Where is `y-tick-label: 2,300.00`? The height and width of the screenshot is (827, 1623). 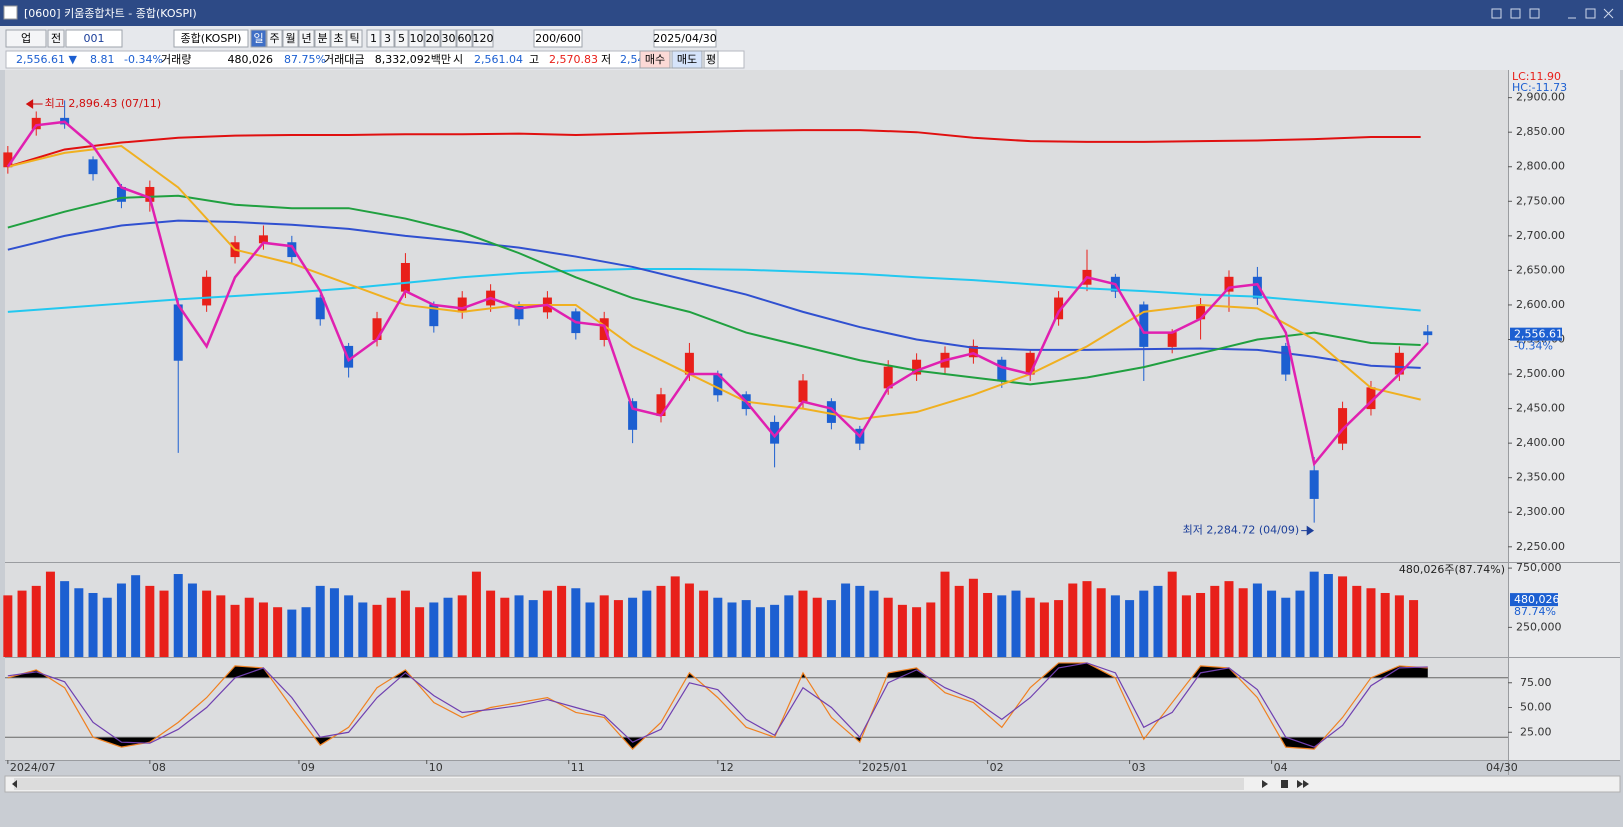
y-tick-label: 2,300.00 is located at coordinates (1540, 511).